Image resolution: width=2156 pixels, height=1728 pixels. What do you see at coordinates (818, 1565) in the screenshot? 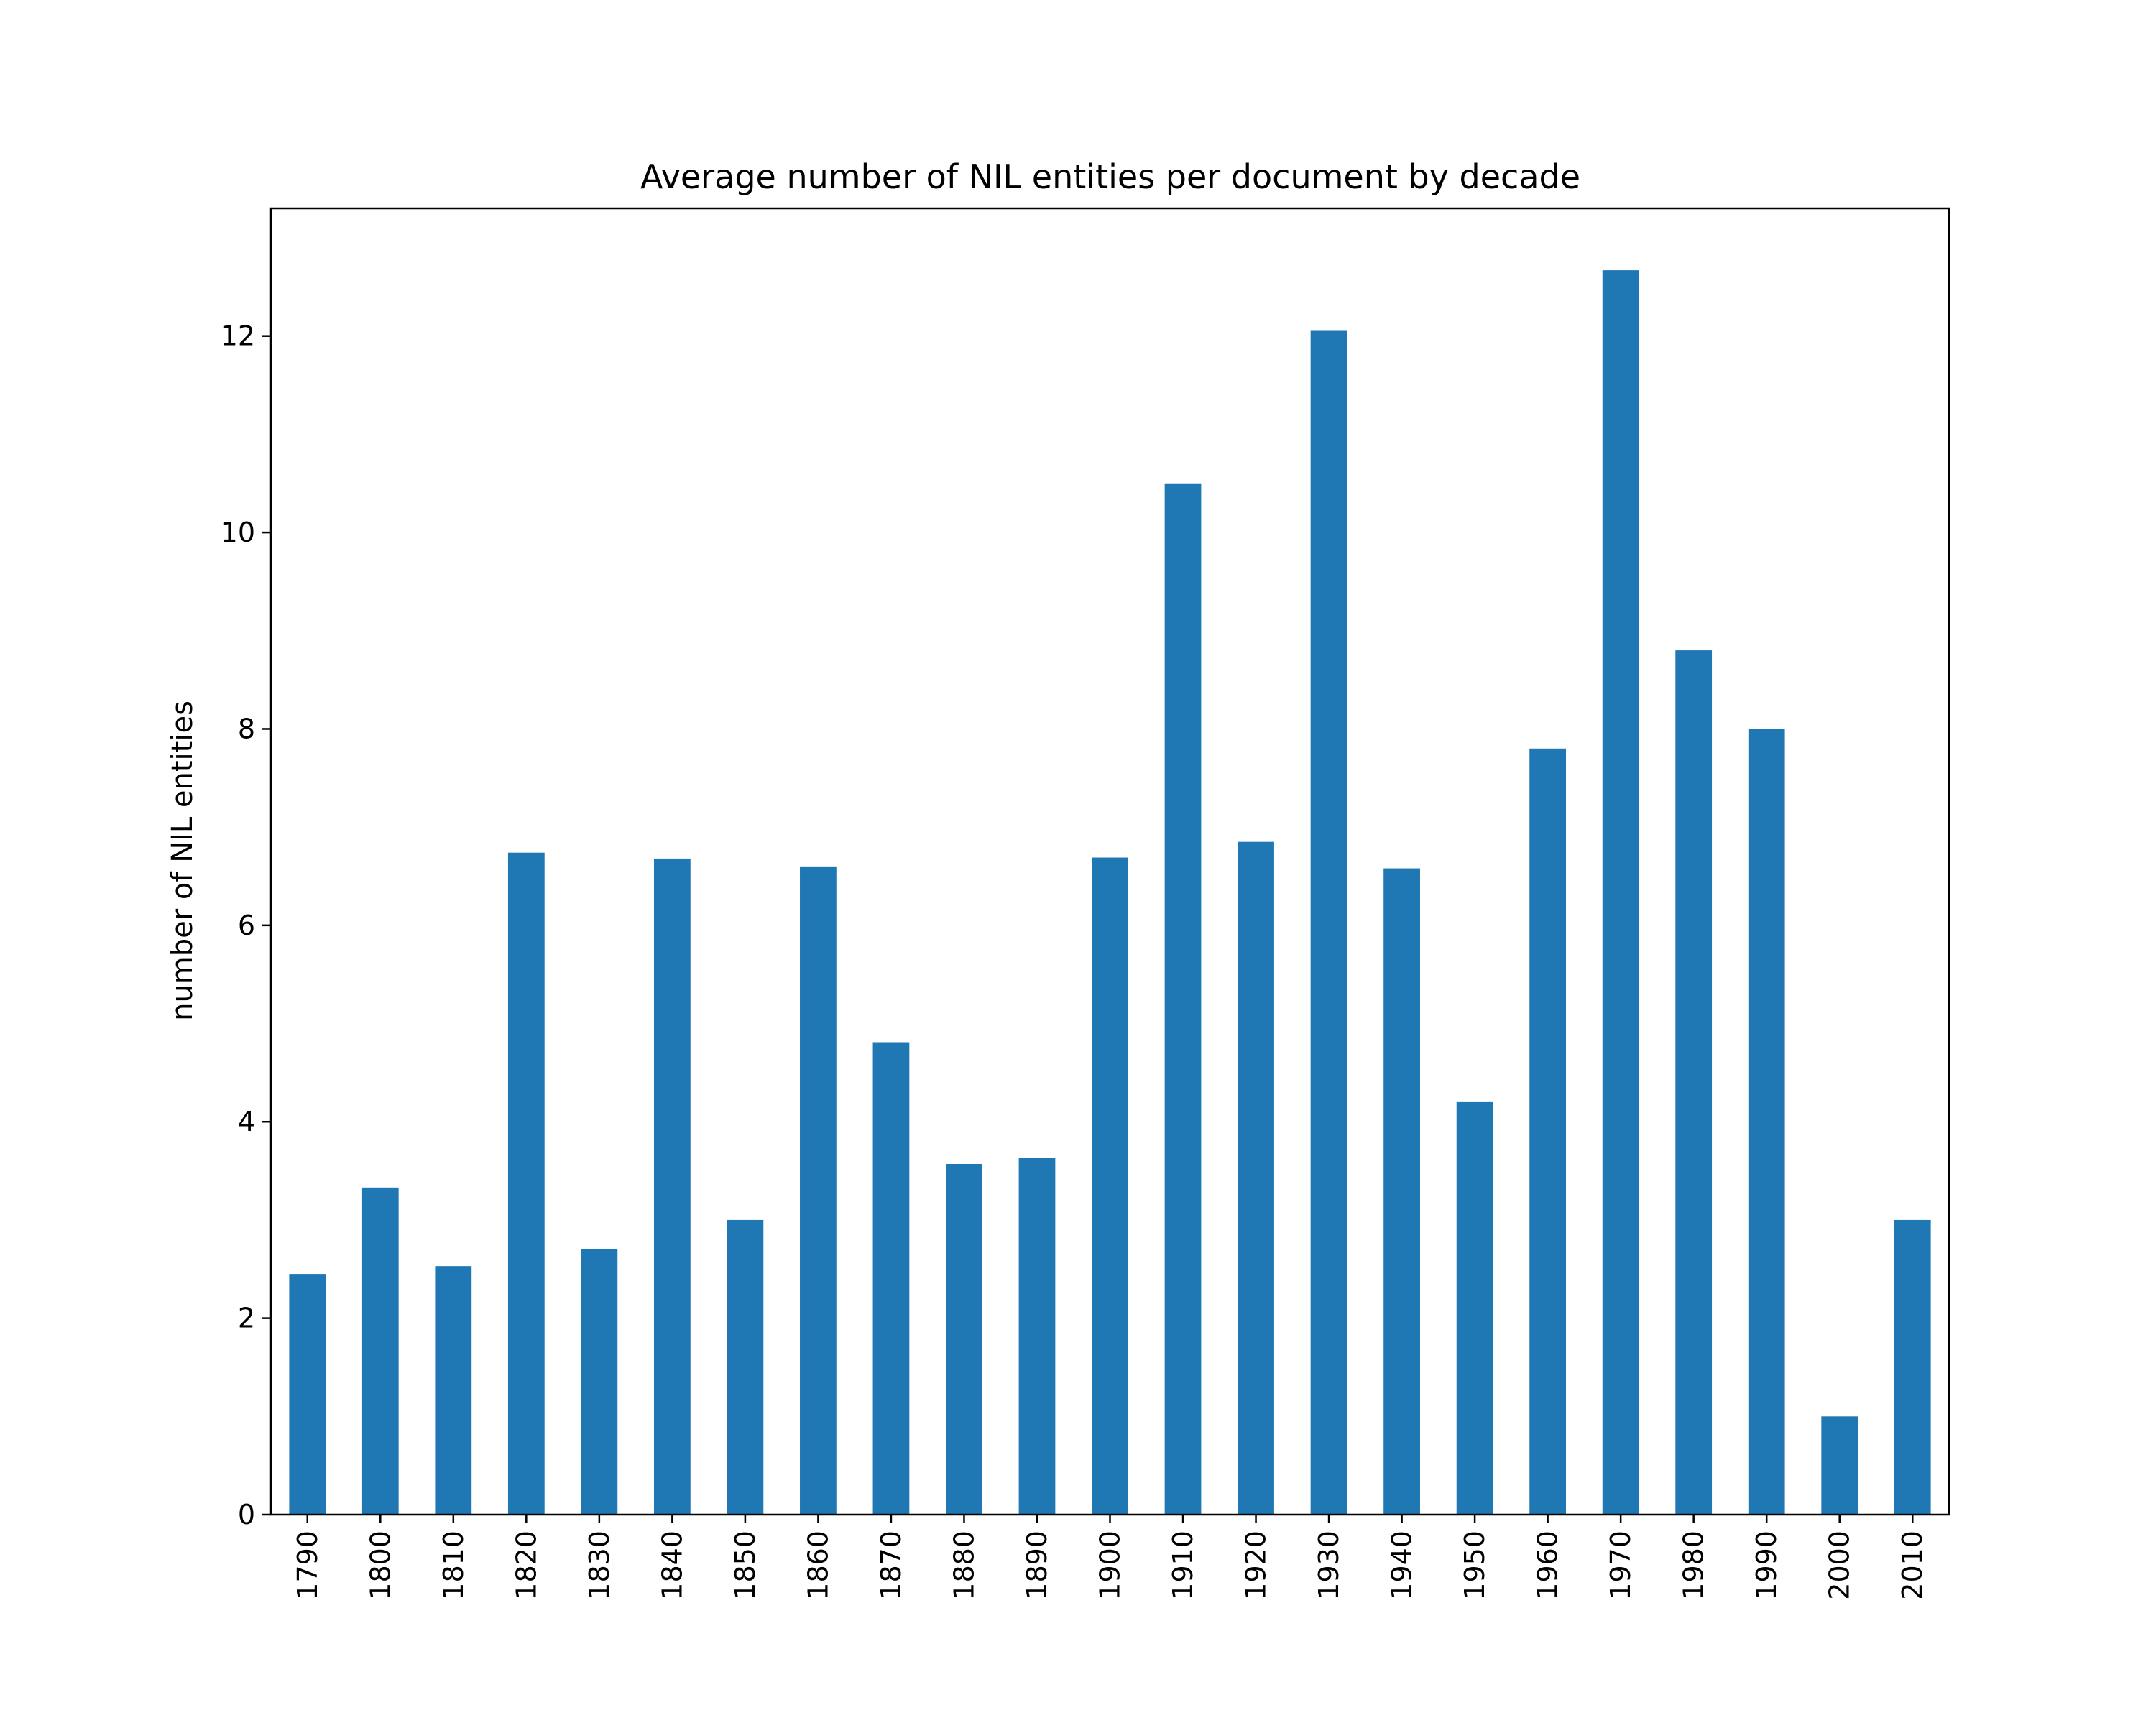
I see `x-tick-label-1860: 1860` at bounding box center [818, 1565].